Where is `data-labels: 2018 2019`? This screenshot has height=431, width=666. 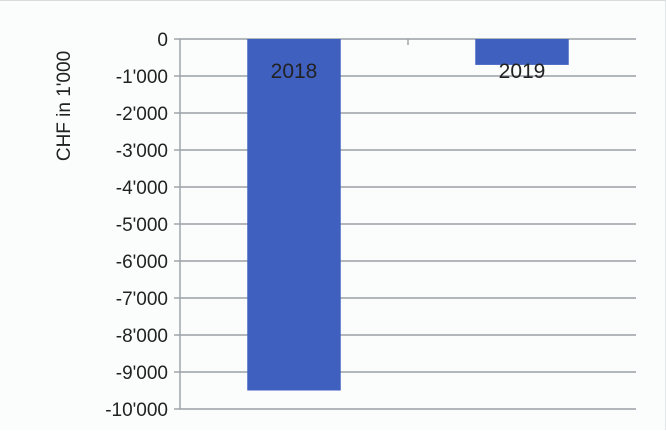 data-labels: 2018 2019 is located at coordinates (408, 71).